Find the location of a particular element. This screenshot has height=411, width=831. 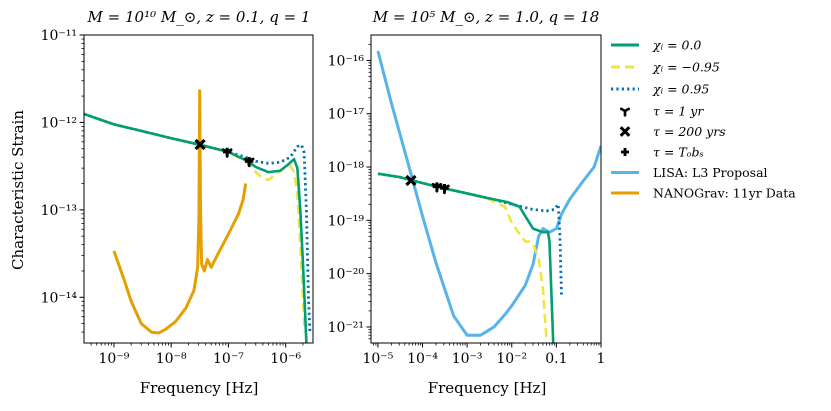

x-tick-label: 10⁻⁵ is located at coordinates (377, 359).